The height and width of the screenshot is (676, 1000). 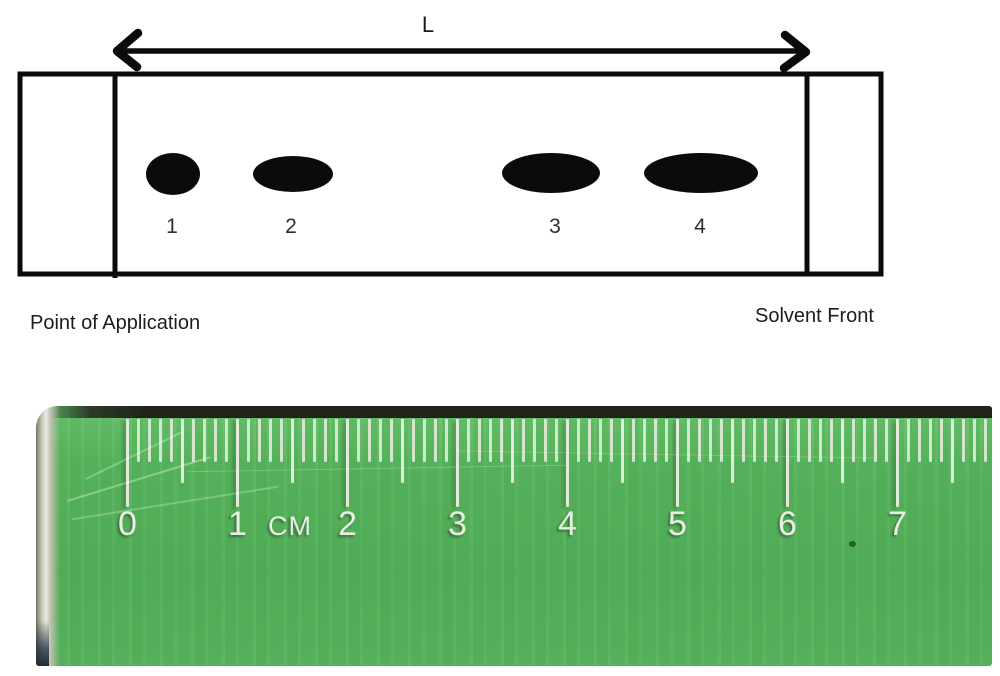 What do you see at coordinates (237, 524) in the screenshot?
I see `ruler-number: 1` at bounding box center [237, 524].